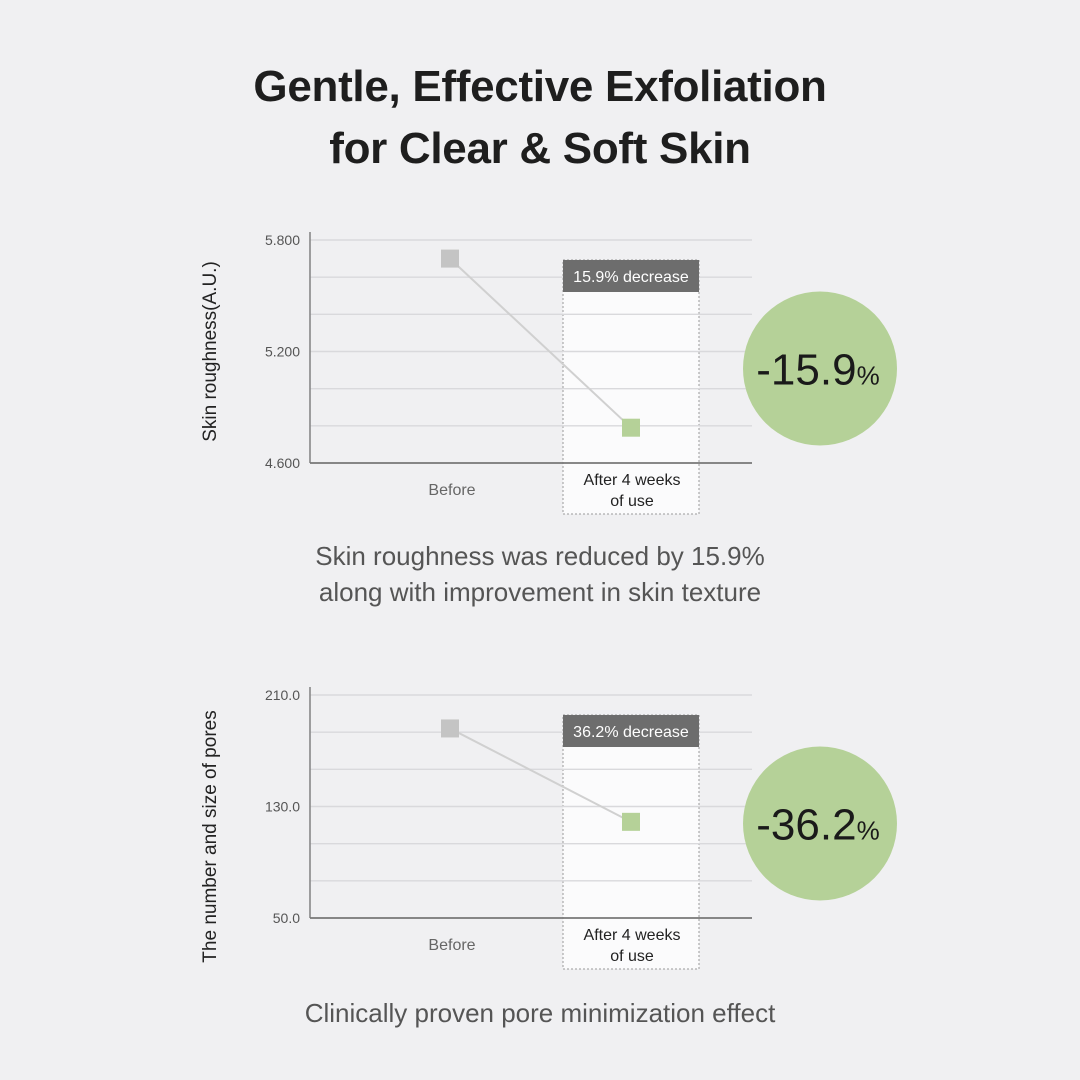 Image resolution: width=1080 pixels, height=1080 pixels. I want to click on y-tick-label: 50.0, so click(286, 918).